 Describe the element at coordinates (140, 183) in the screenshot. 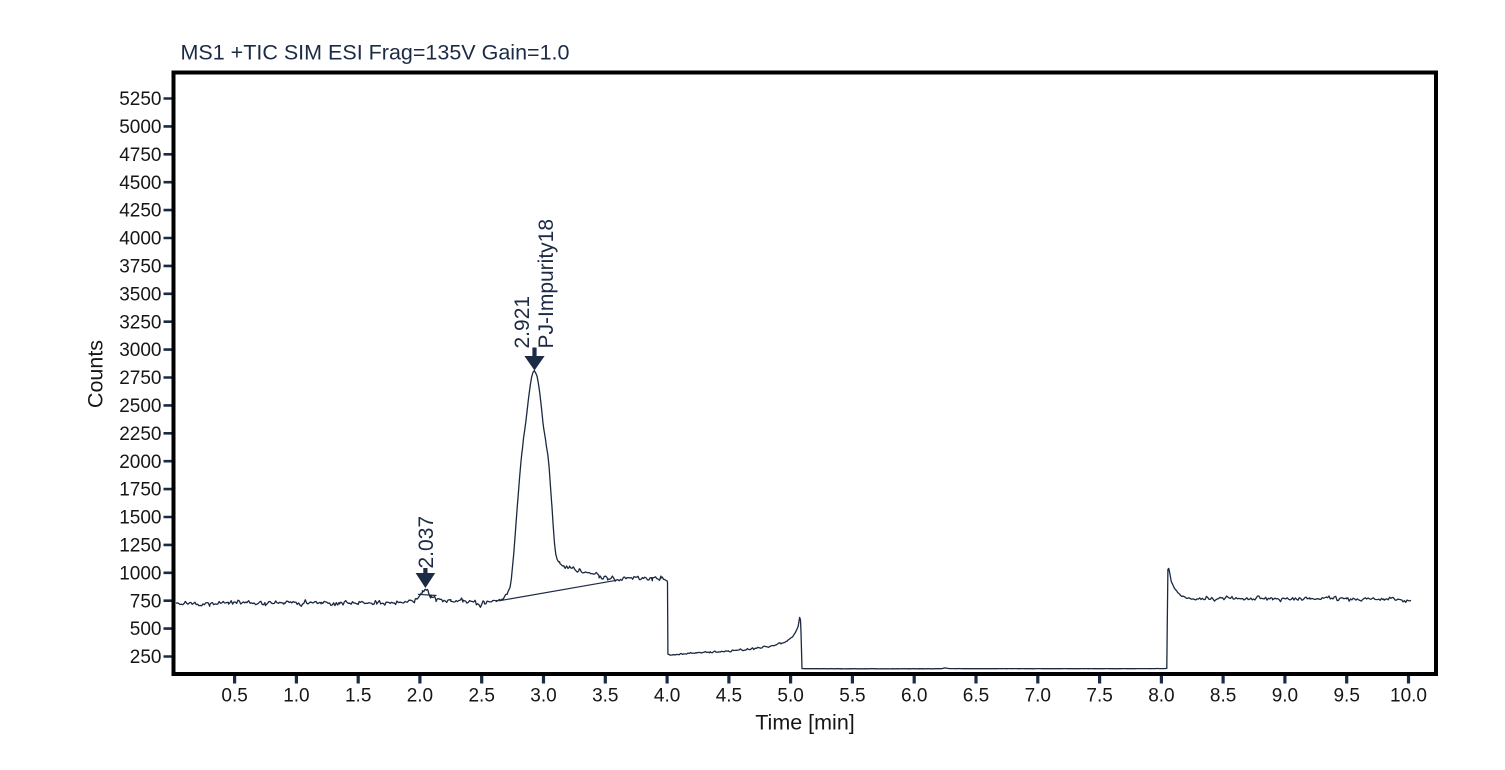

I see `svg-text: 4500` at that location.